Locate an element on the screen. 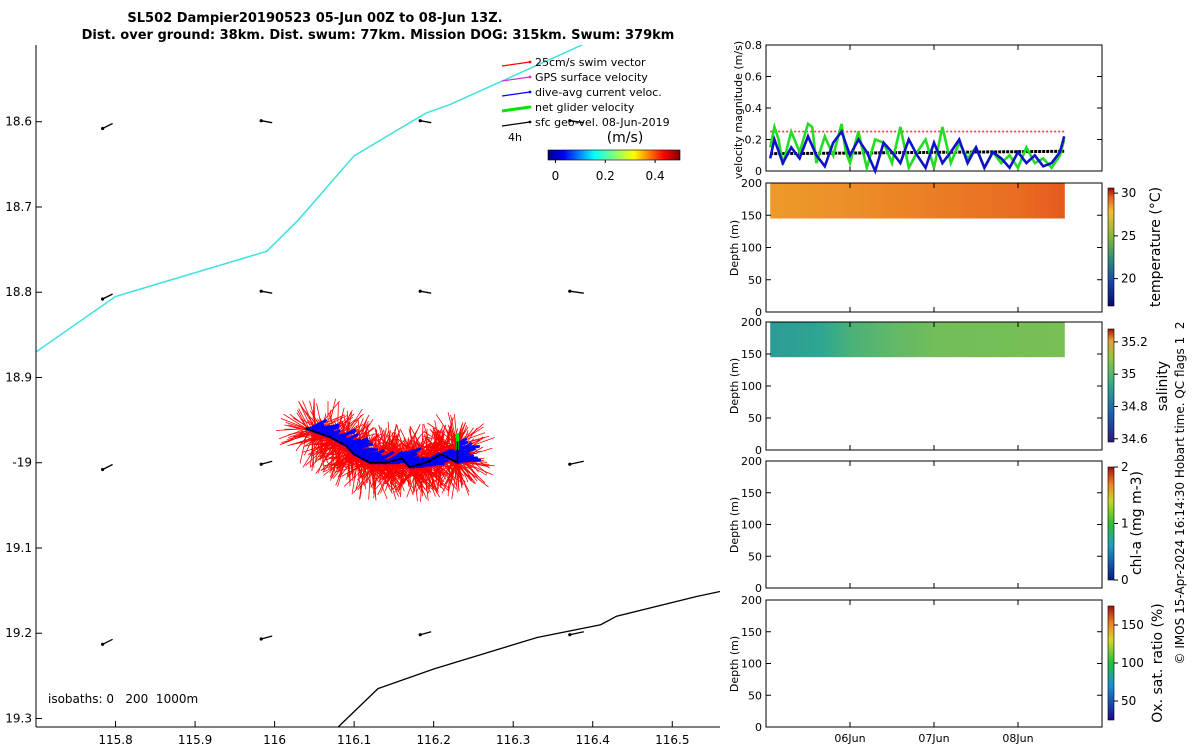 The width and height of the screenshot is (1200, 750). colorbar-tick-label: 150 is located at coordinates (1132, 625).